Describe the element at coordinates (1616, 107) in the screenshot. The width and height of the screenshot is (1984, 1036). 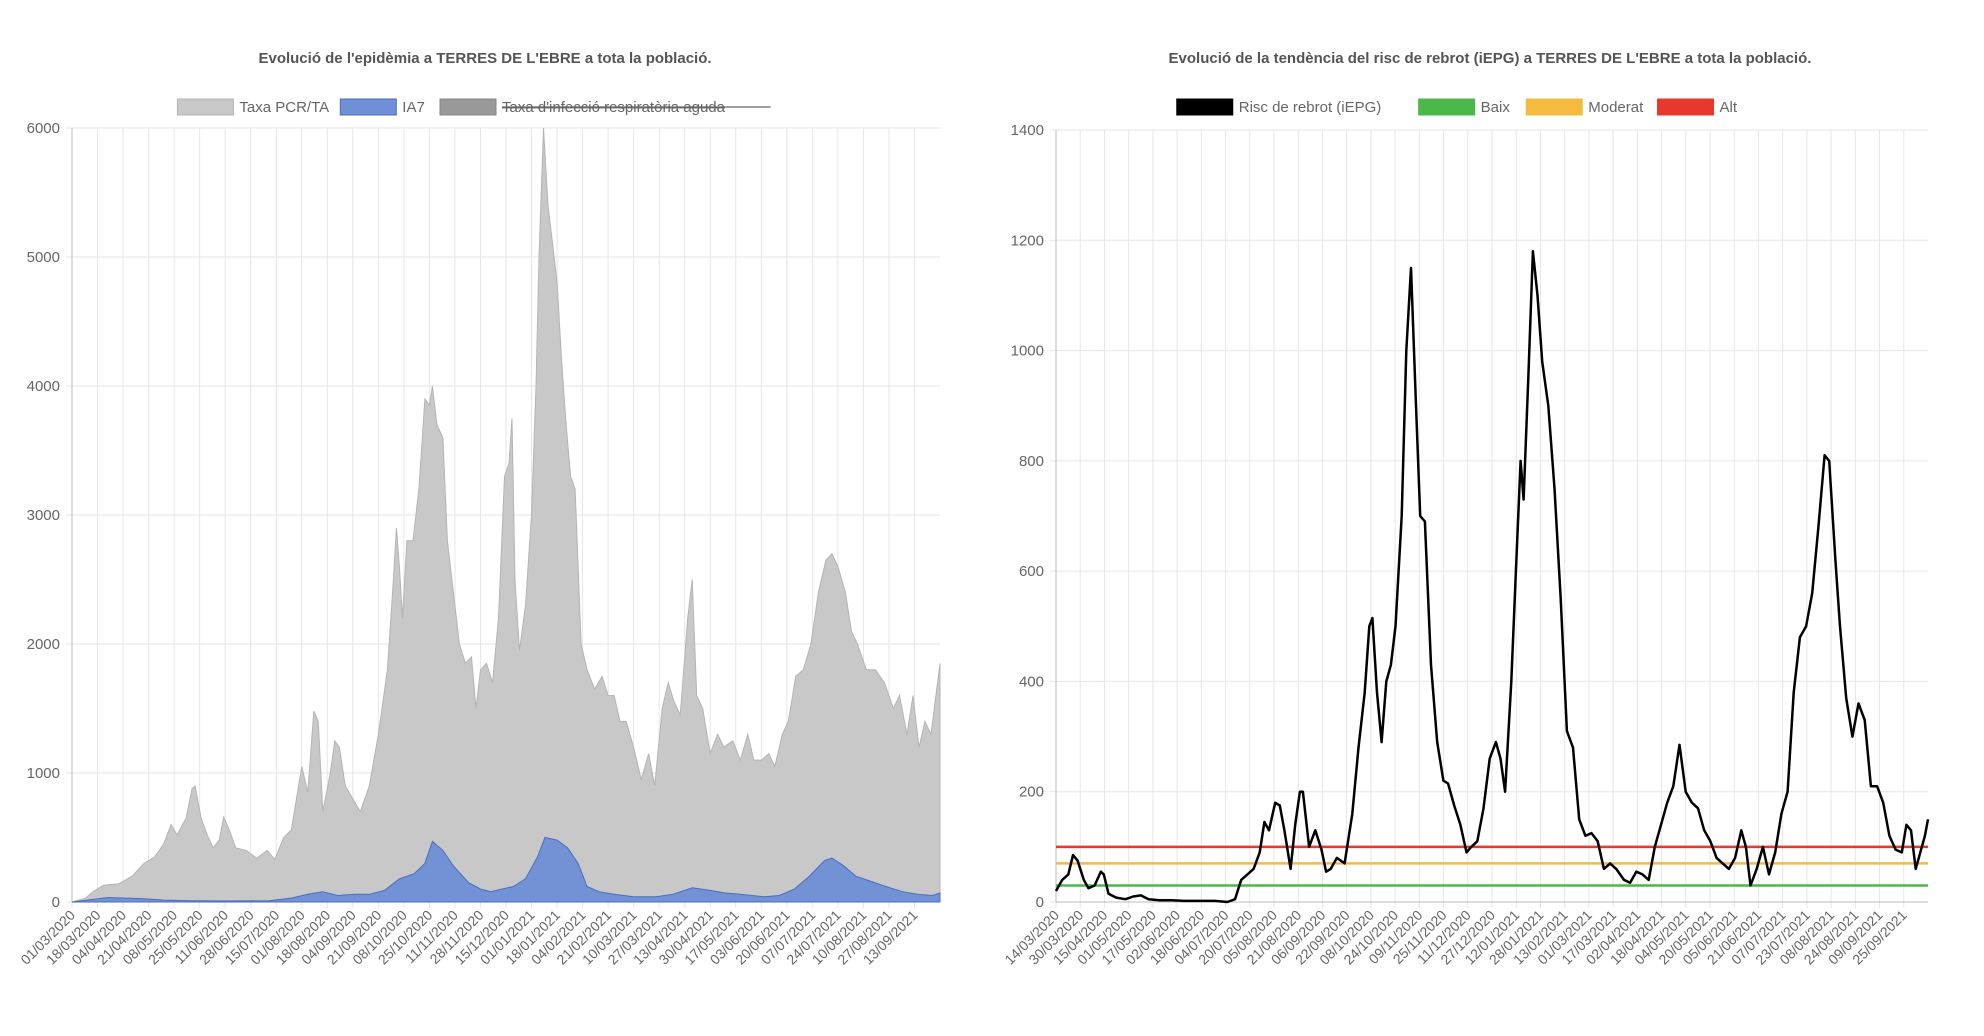
I see `legend-label-moderat: Moderat` at that location.